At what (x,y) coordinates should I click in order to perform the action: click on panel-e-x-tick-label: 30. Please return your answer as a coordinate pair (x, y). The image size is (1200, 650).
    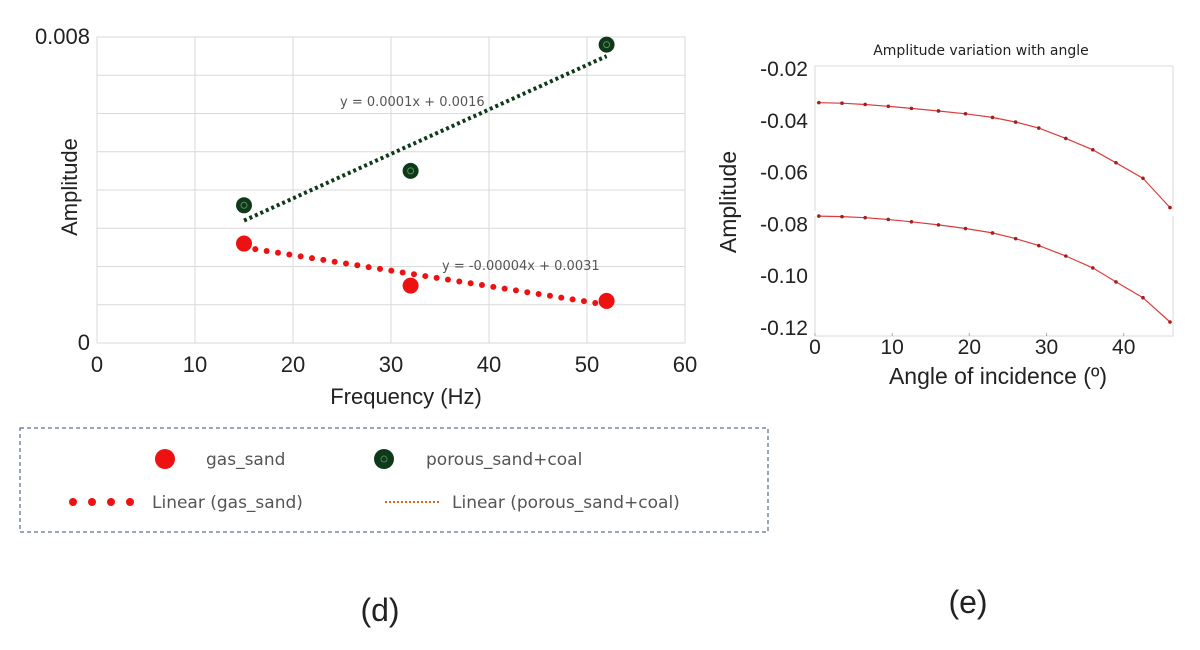
    Looking at the image, I should click on (1046, 347).